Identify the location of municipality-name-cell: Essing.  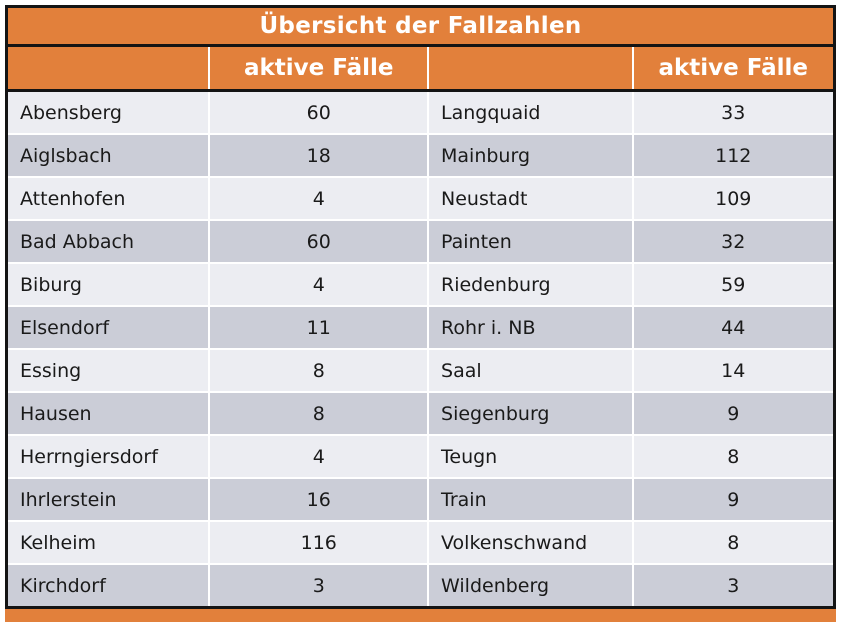
(108, 370).